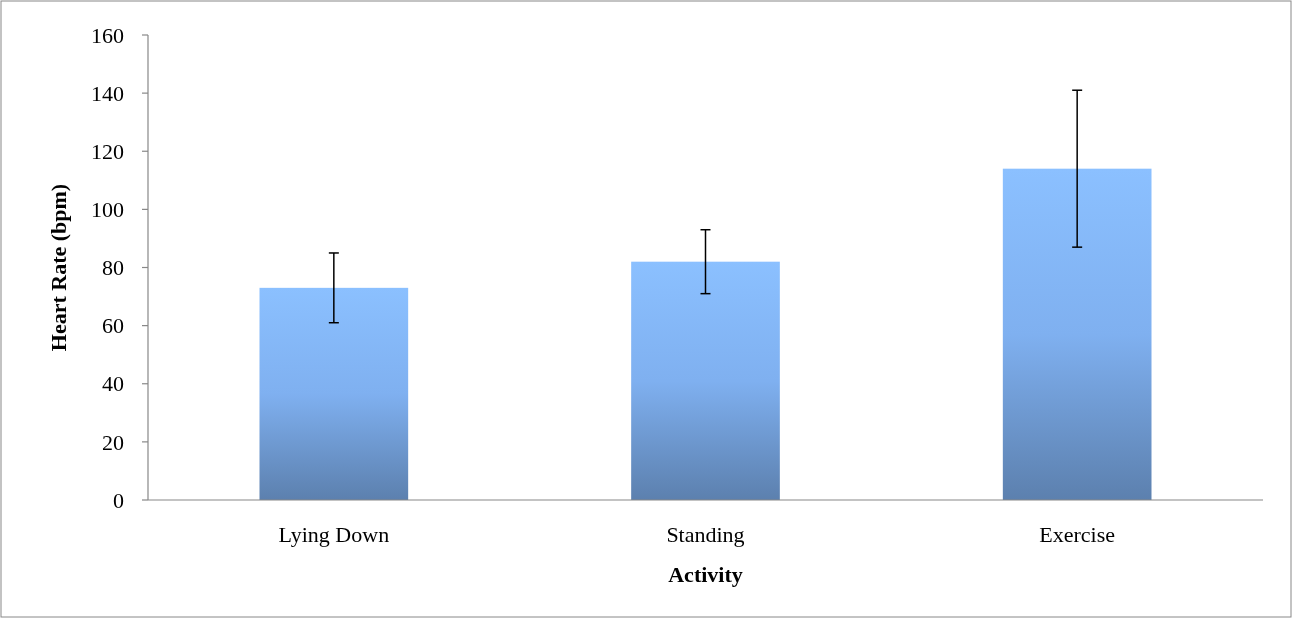 Image resolution: width=1292 pixels, height=618 pixels. I want to click on x-tick-label: Exercise, so click(1077, 534).